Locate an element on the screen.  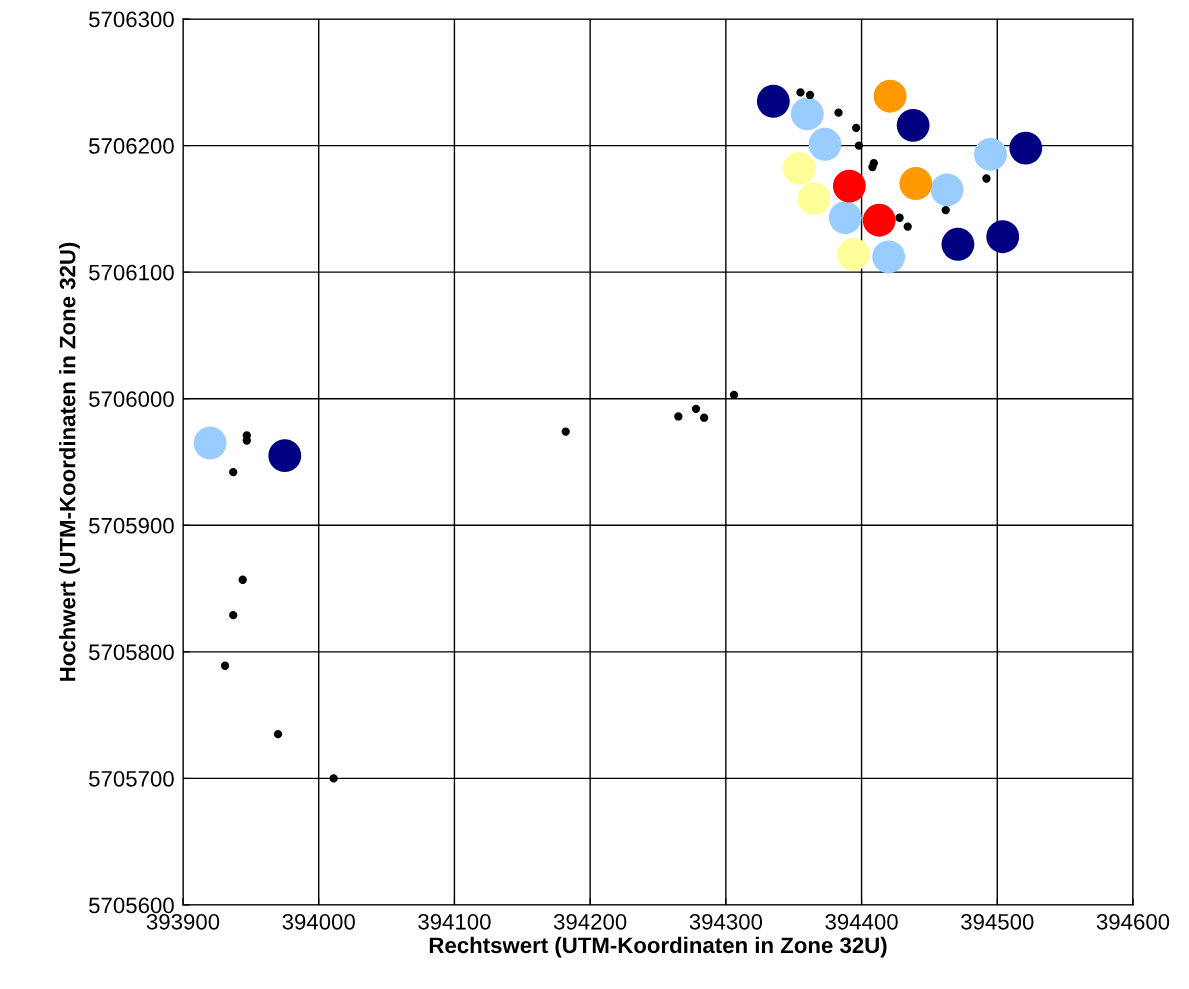
y-tick-label: 5705700 is located at coordinates (131, 778).